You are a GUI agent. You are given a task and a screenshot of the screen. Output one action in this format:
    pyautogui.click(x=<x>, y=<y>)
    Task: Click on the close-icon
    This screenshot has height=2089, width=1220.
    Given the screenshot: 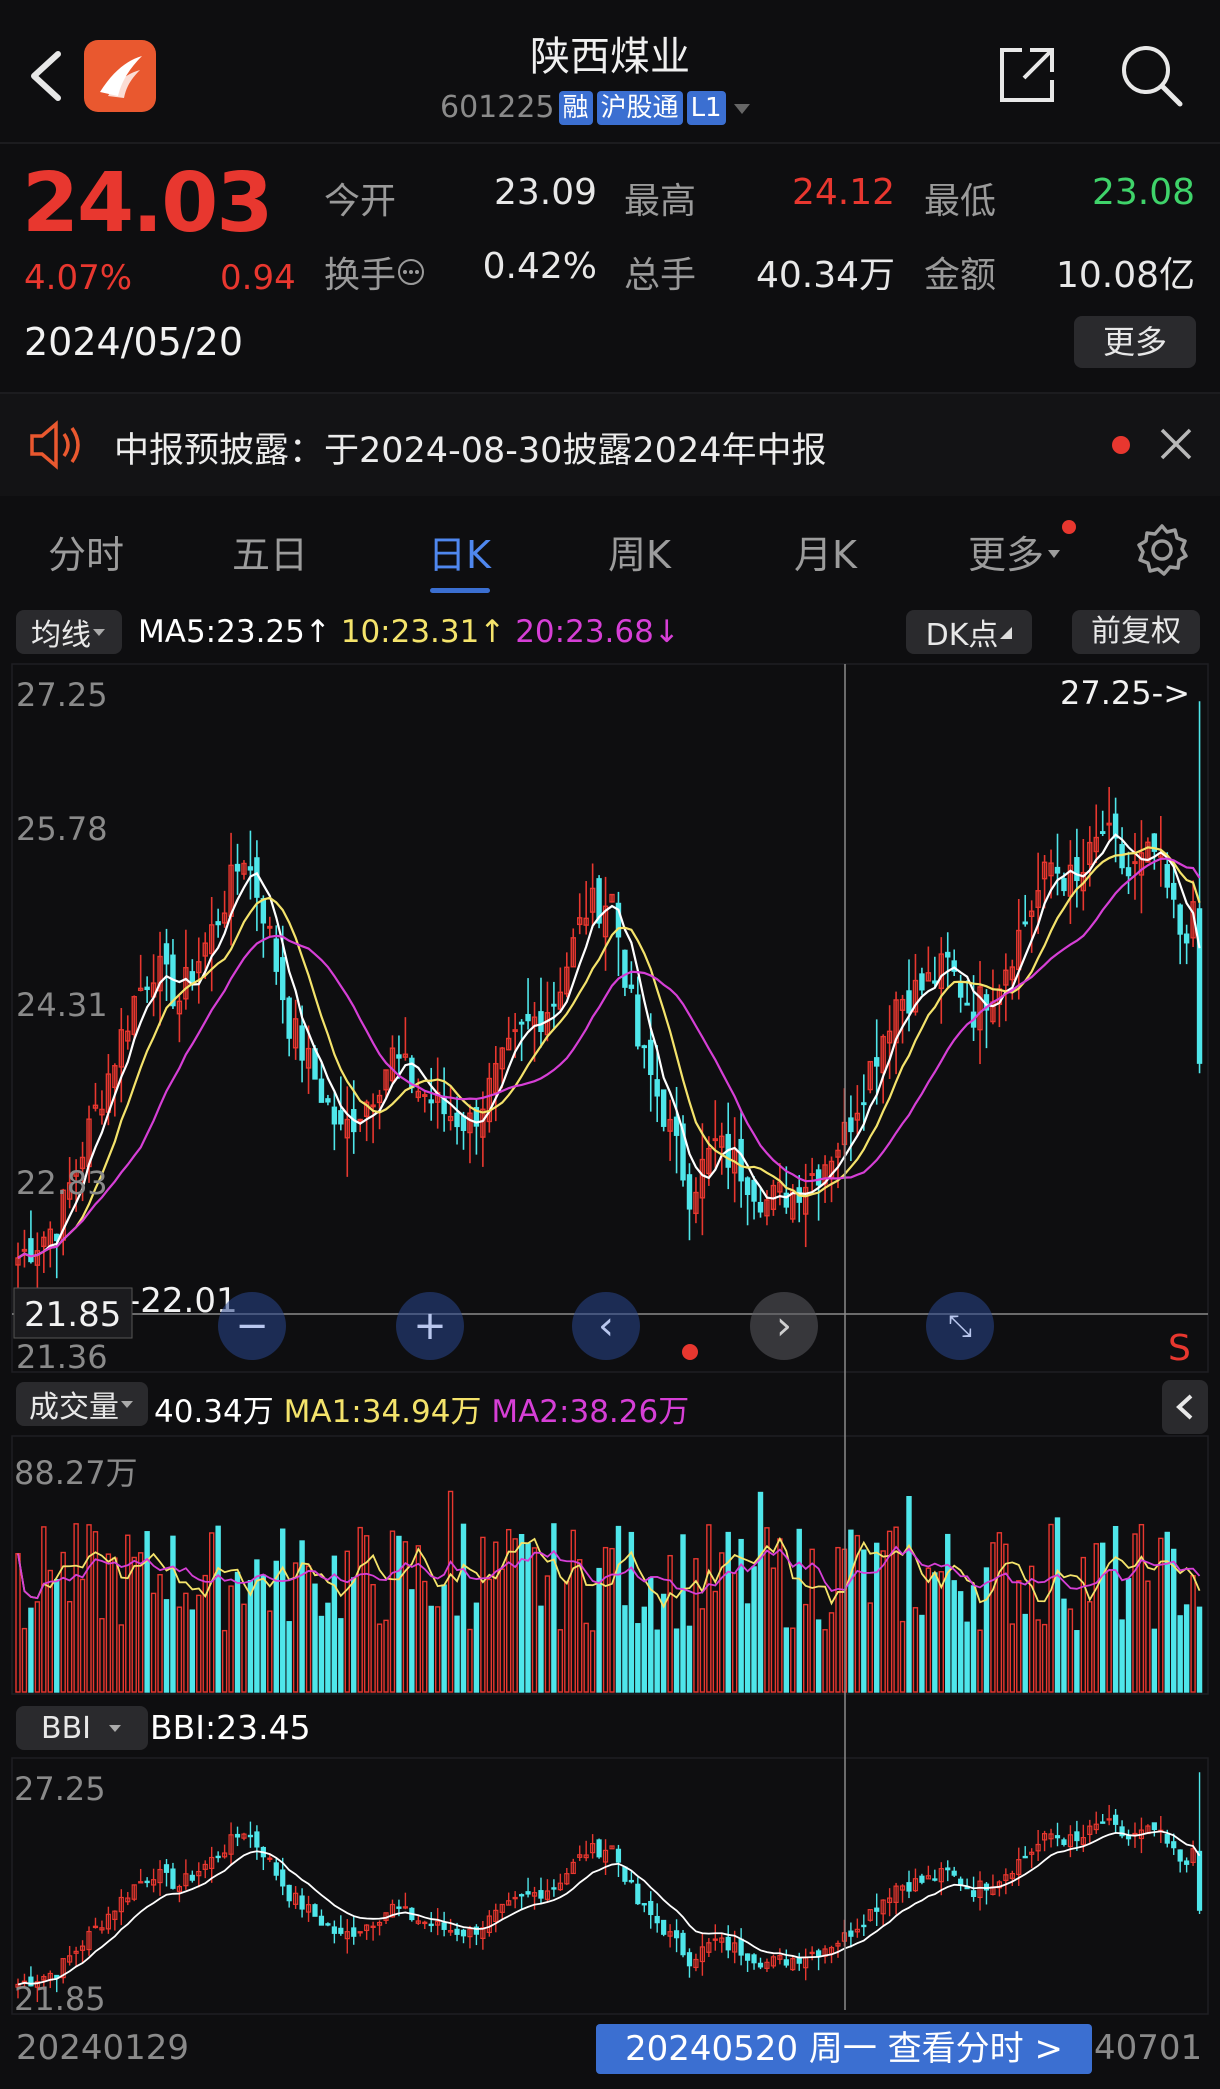 What is the action you would take?
    pyautogui.click(x=1176, y=444)
    